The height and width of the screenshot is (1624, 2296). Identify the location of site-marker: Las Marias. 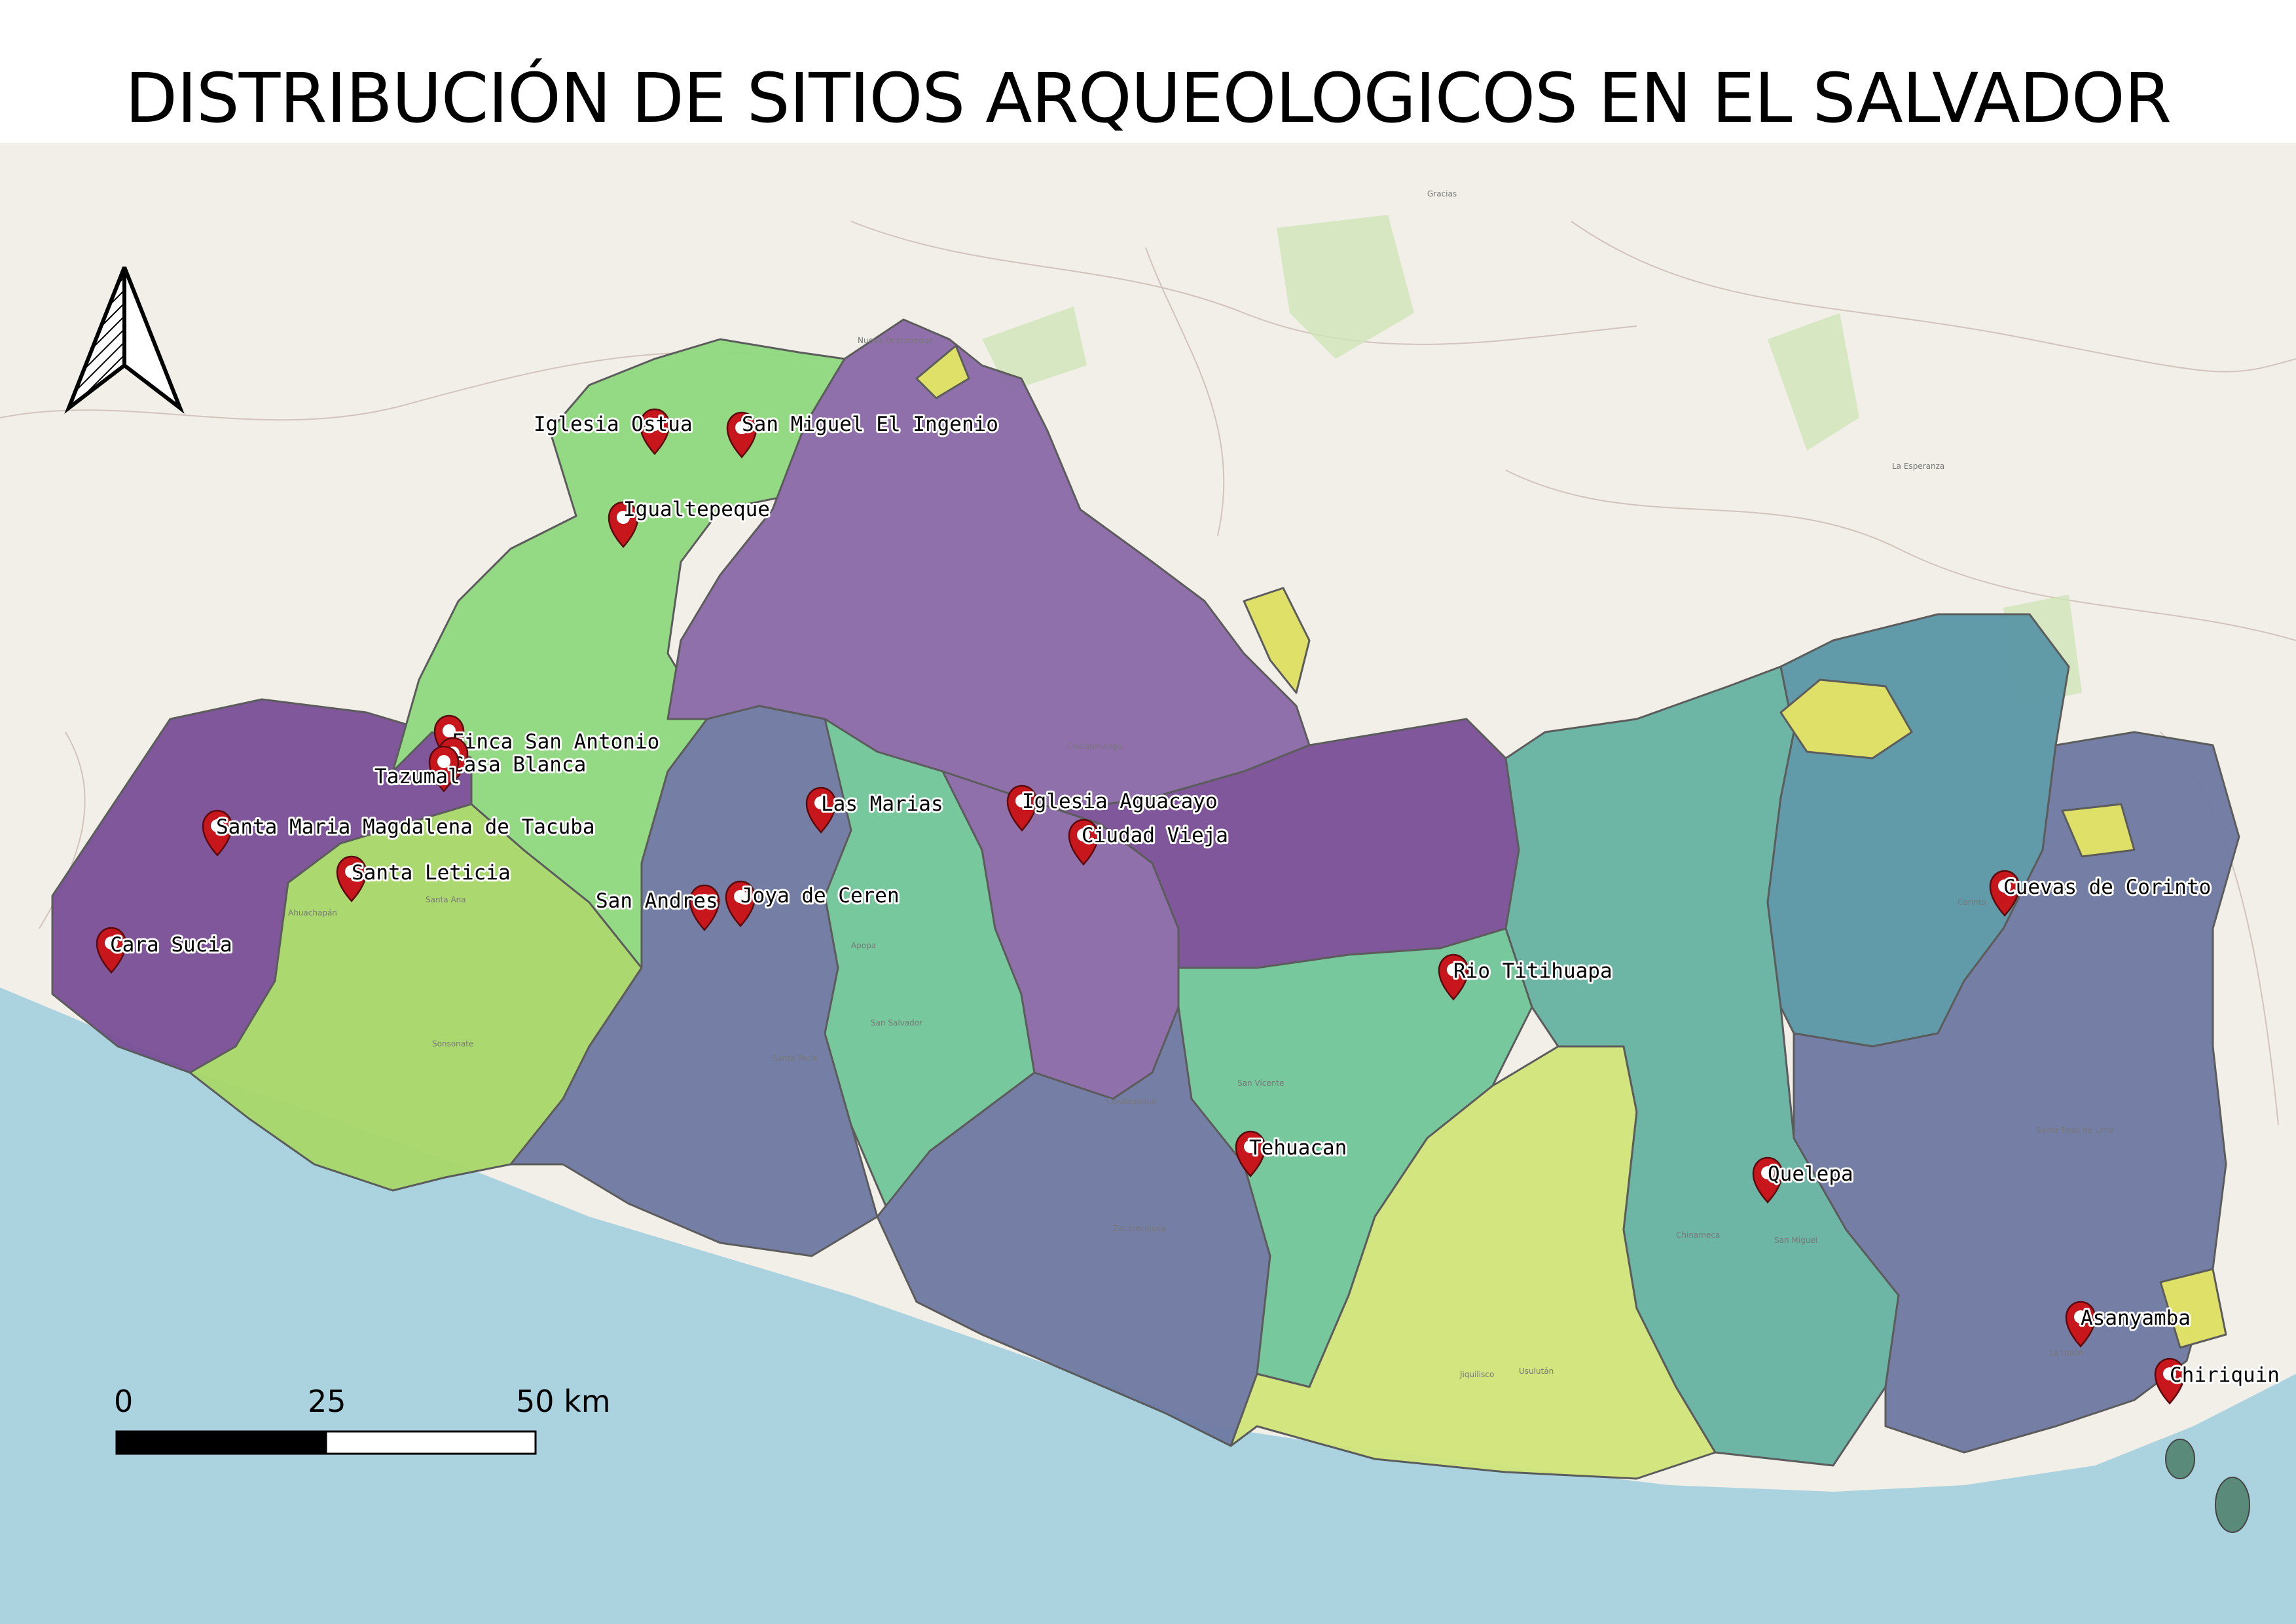
(875, 810).